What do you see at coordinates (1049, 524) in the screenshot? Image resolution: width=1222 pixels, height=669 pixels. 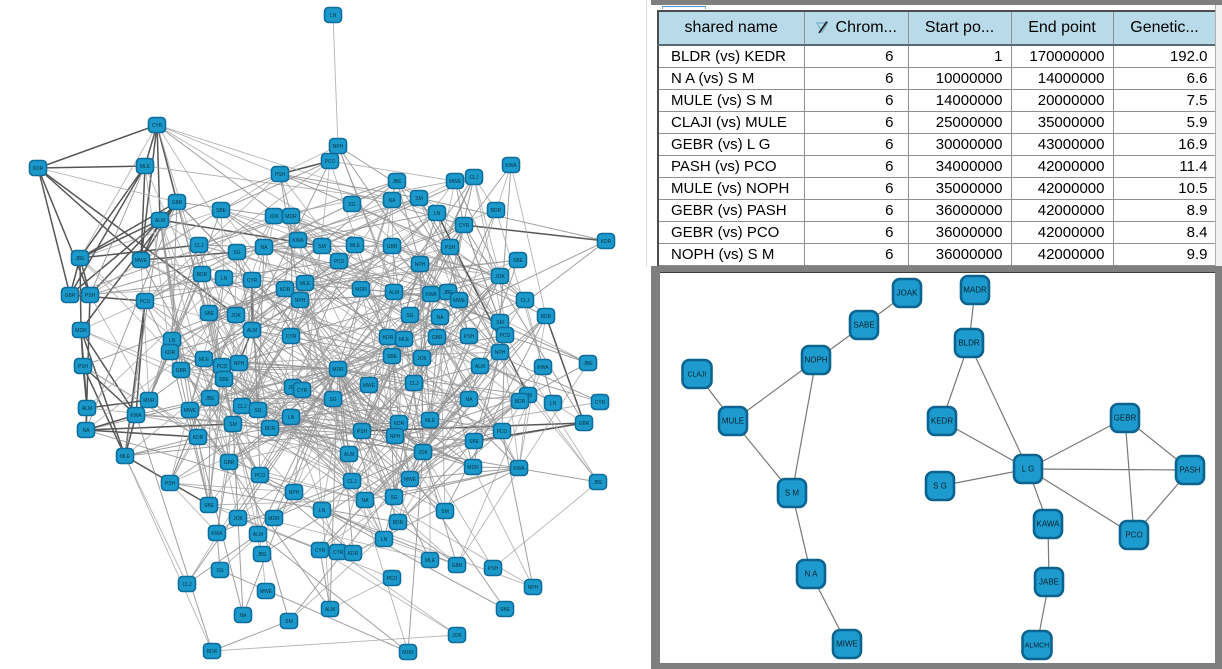 I see `svg-text: KAWA` at bounding box center [1049, 524].